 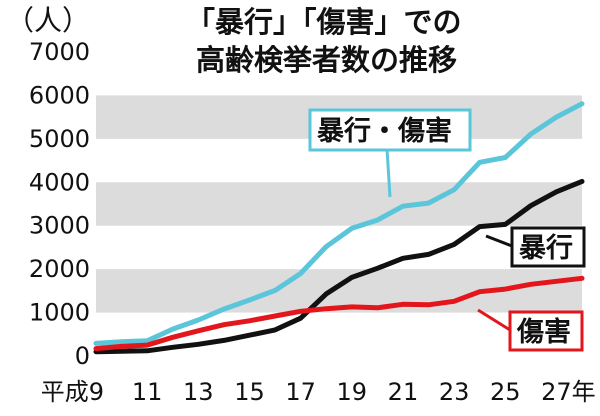 I want to click on legend-leader-assault-total, so click(x=388, y=173).